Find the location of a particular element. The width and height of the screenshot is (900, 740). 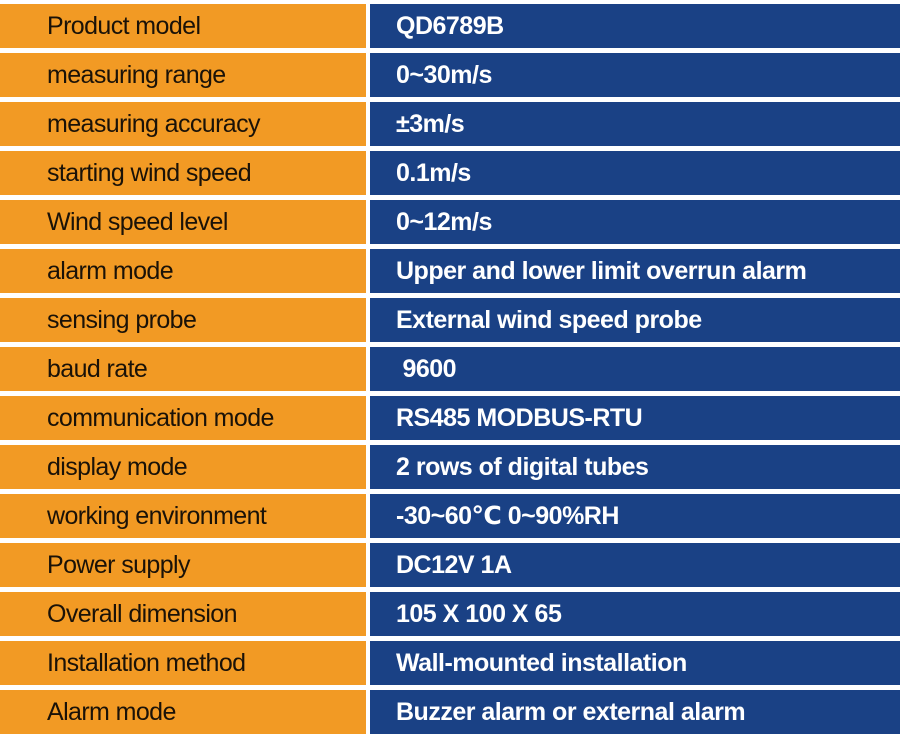

spec-label: Alarm mode is located at coordinates (111, 711).